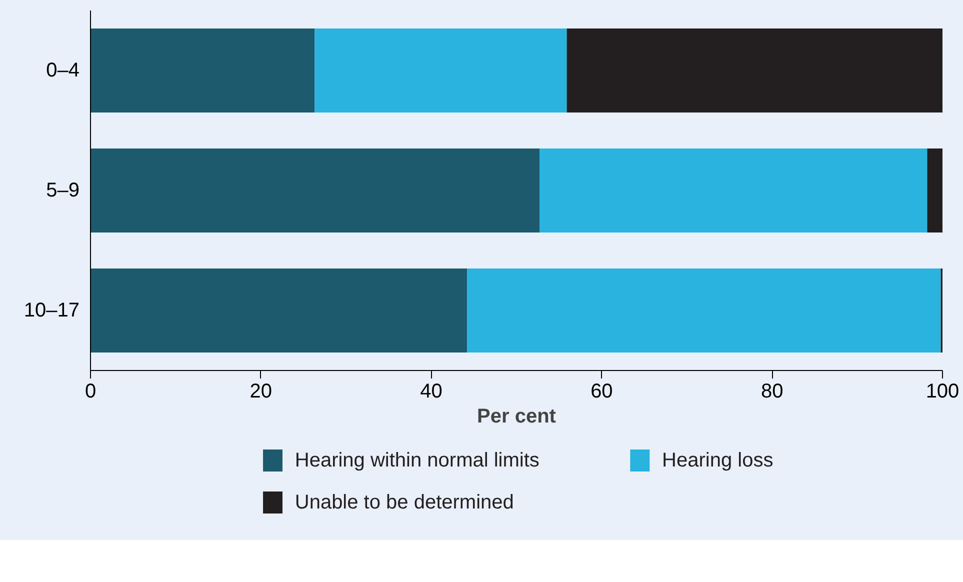 The image size is (963, 582). Describe the element at coordinates (417, 461) in the screenshot. I see `legend-label: Hearing within normal limits` at that location.